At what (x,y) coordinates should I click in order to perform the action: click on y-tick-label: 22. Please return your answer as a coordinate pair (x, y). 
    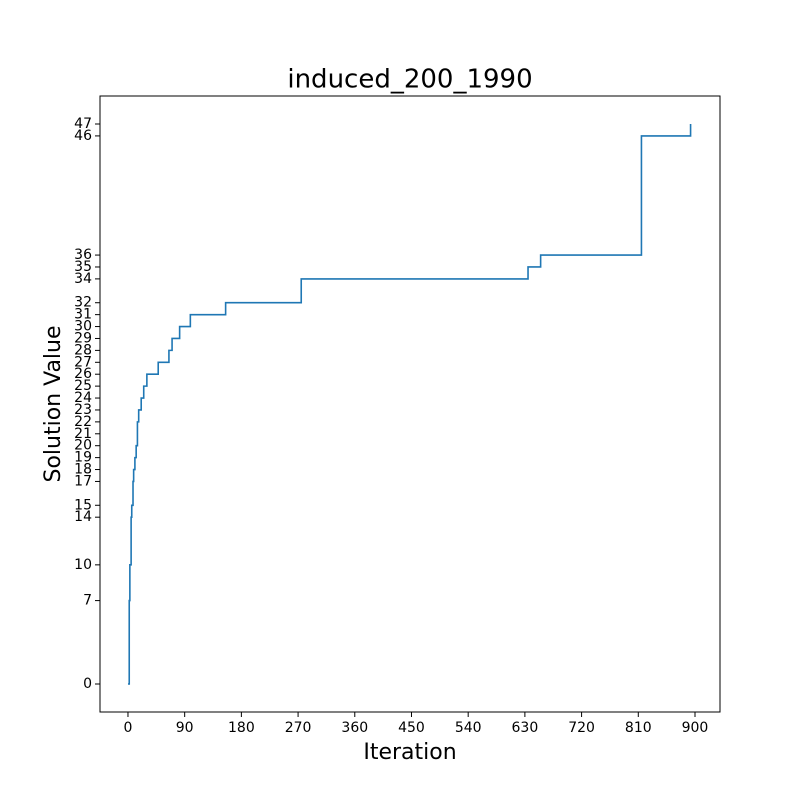
    Looking at the image, I should click on (83, 422).